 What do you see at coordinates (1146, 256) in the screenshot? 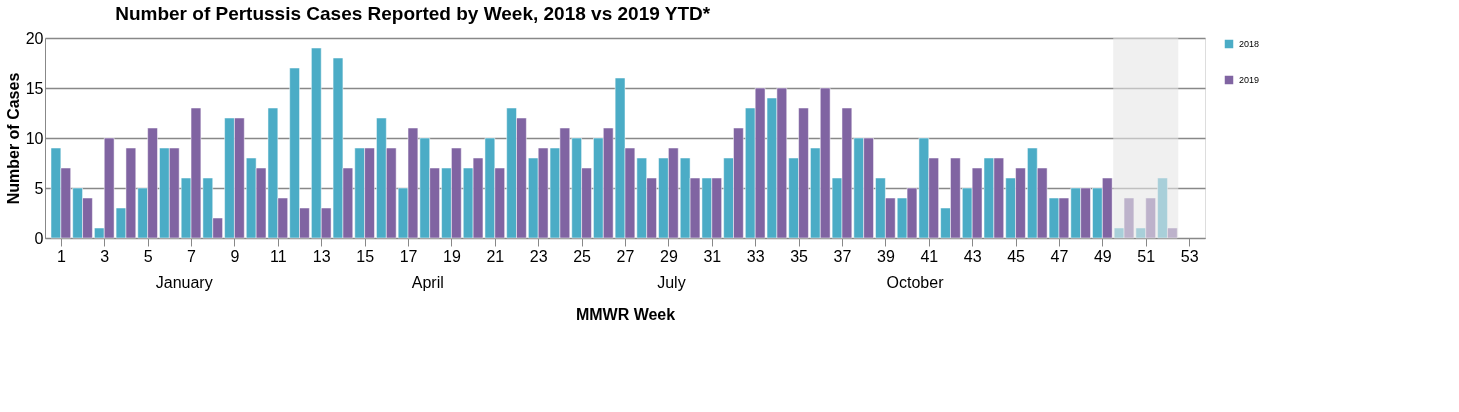
I see `x-tick-label: 51` at bounding box center [1146, 256].